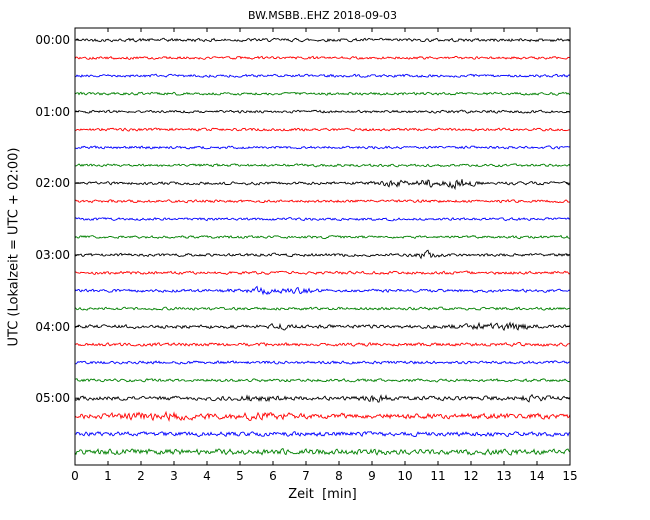 The height and width of the screenshot is (520, 650). What do you see at coordinates (322, 111) in the screenshot?
I see `seismogram-trace-01:00` at bounding box center [322, 111].